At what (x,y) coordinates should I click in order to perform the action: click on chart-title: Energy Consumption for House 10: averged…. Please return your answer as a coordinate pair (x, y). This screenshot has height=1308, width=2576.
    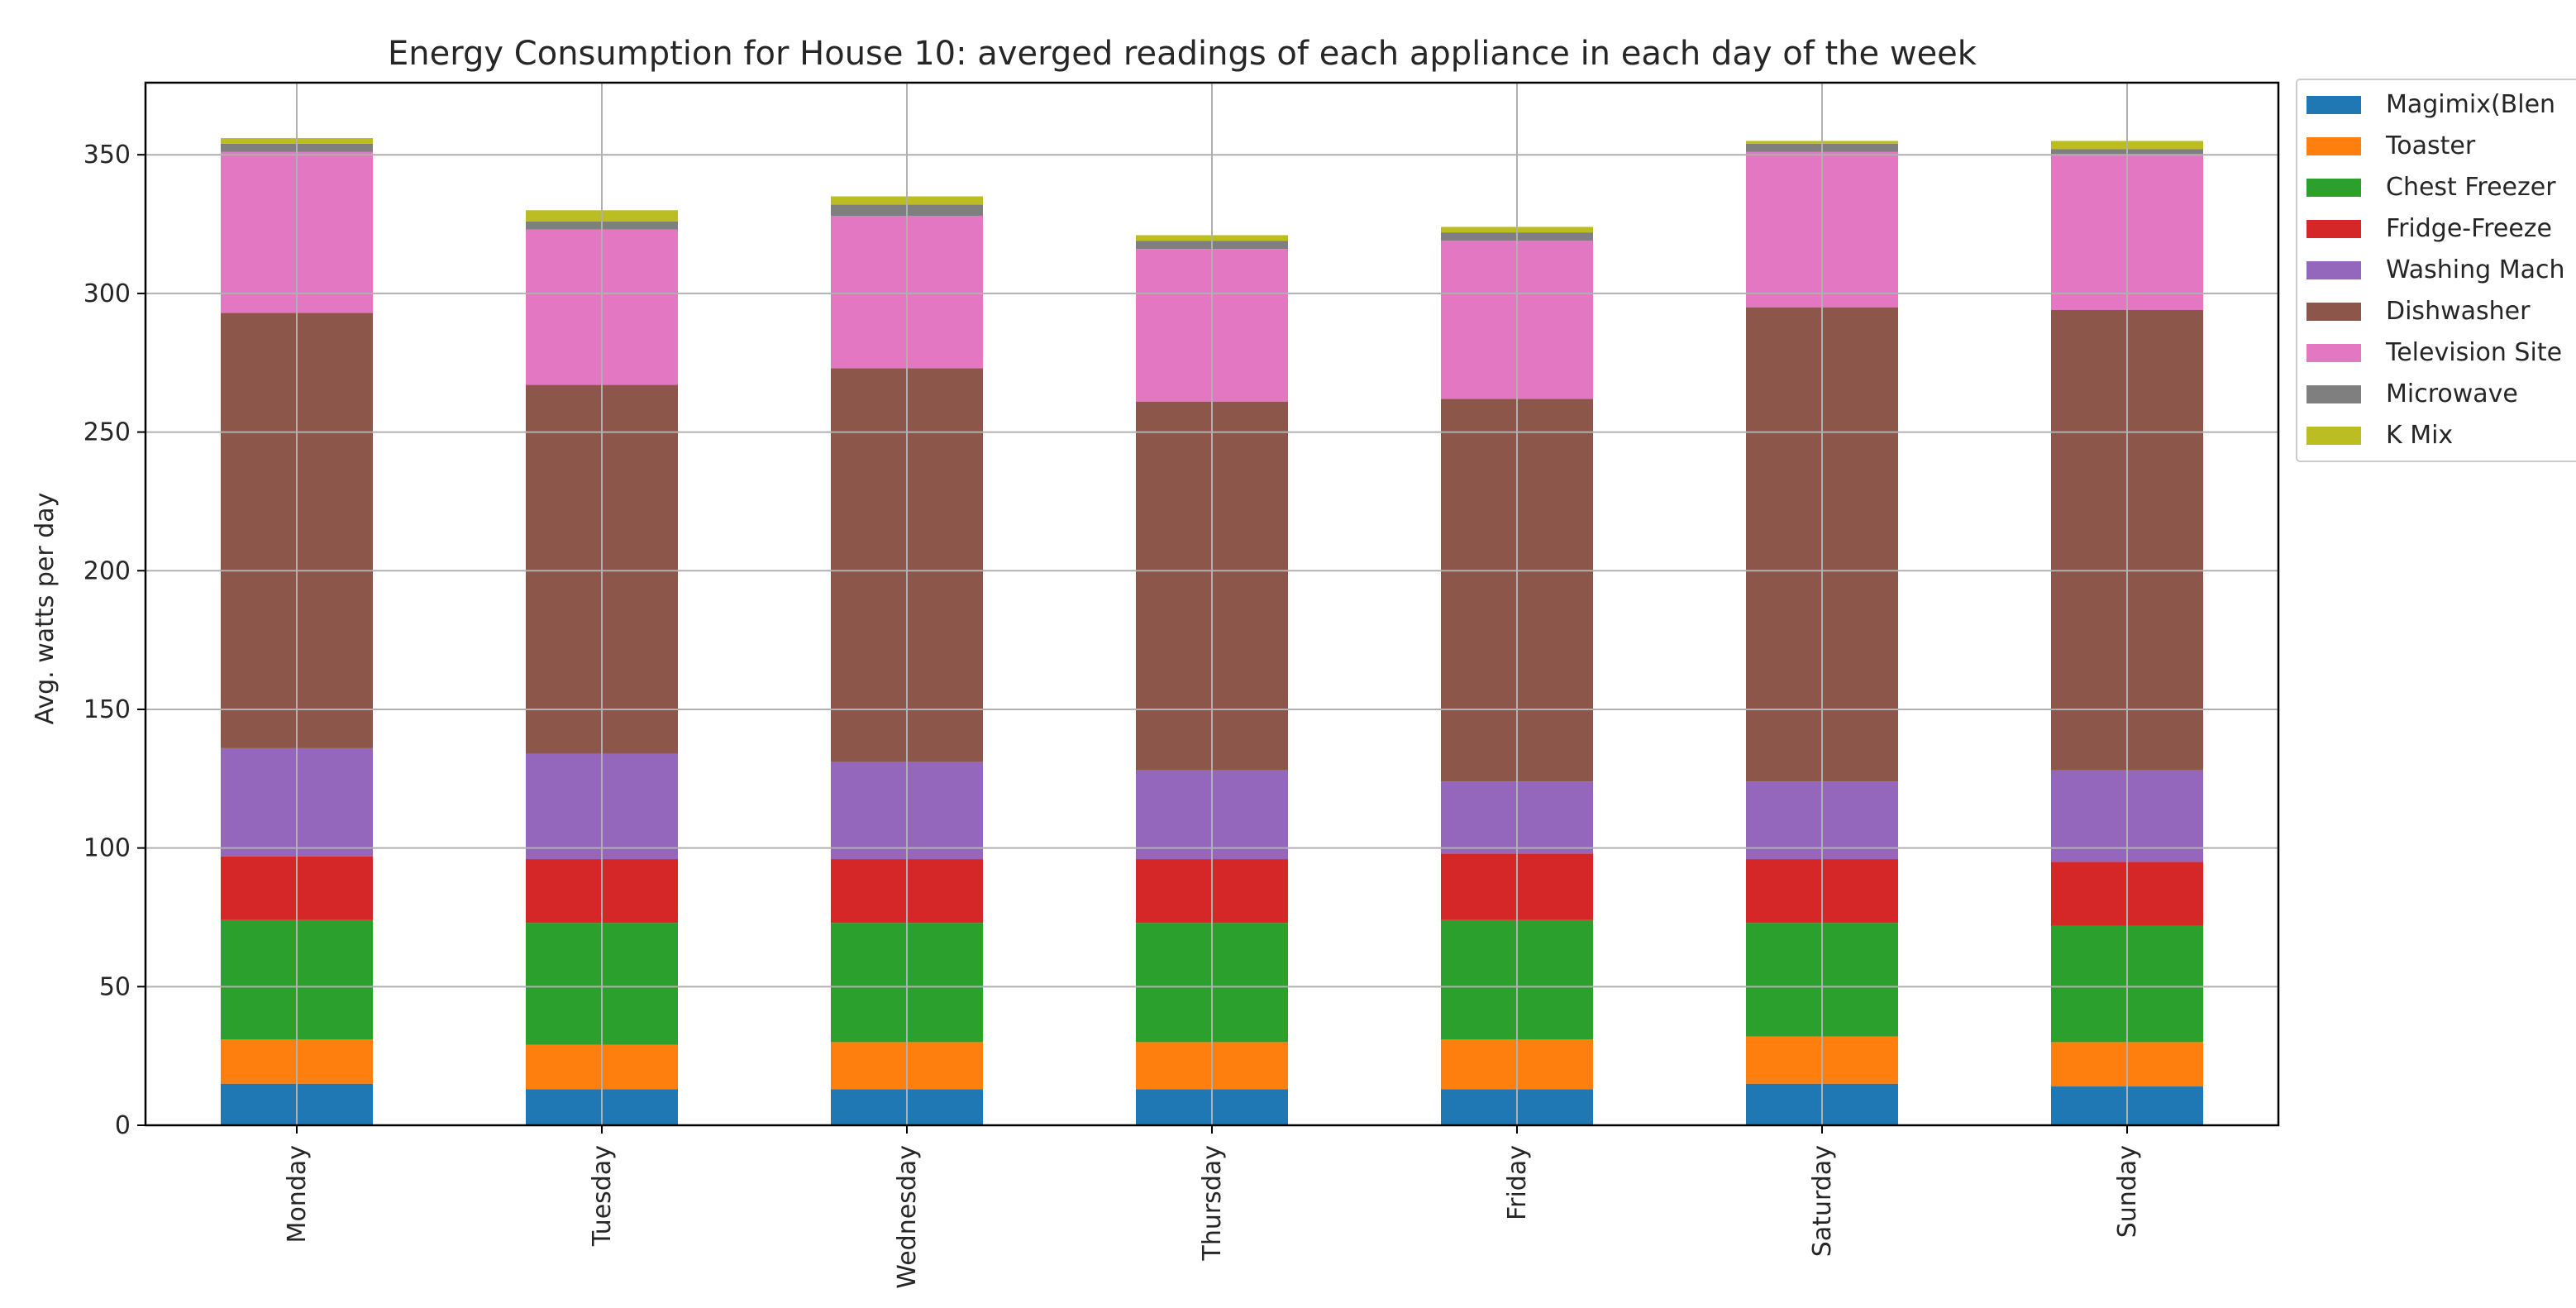
    Looking at the image, I should click on (1182, 54).